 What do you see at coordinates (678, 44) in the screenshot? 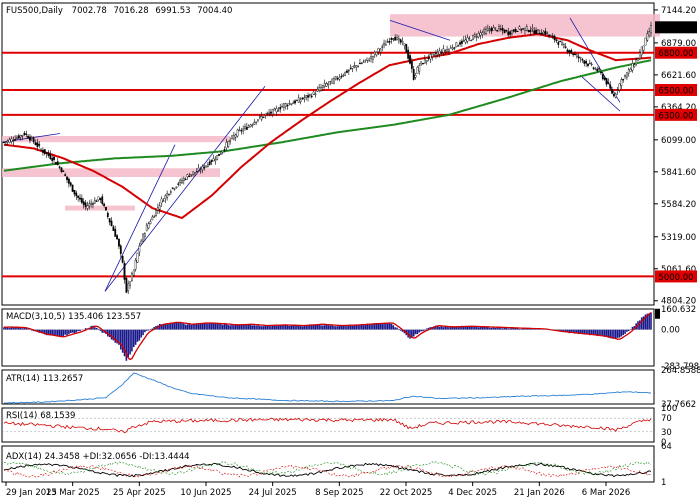
I see `price-tick-label: 6879.00` at bounding box center [678, 44].